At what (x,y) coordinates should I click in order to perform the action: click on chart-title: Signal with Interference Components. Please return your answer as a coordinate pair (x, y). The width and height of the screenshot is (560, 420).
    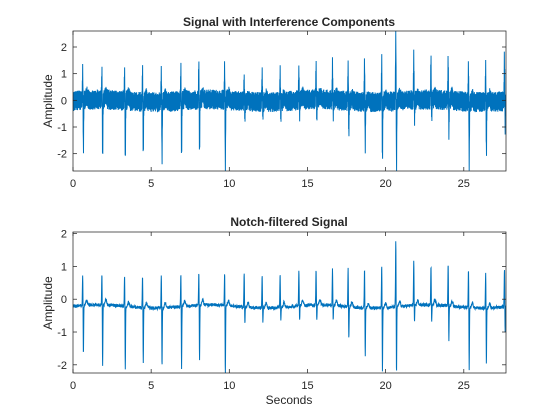
    Looking at the image, I should click on (289, 22).